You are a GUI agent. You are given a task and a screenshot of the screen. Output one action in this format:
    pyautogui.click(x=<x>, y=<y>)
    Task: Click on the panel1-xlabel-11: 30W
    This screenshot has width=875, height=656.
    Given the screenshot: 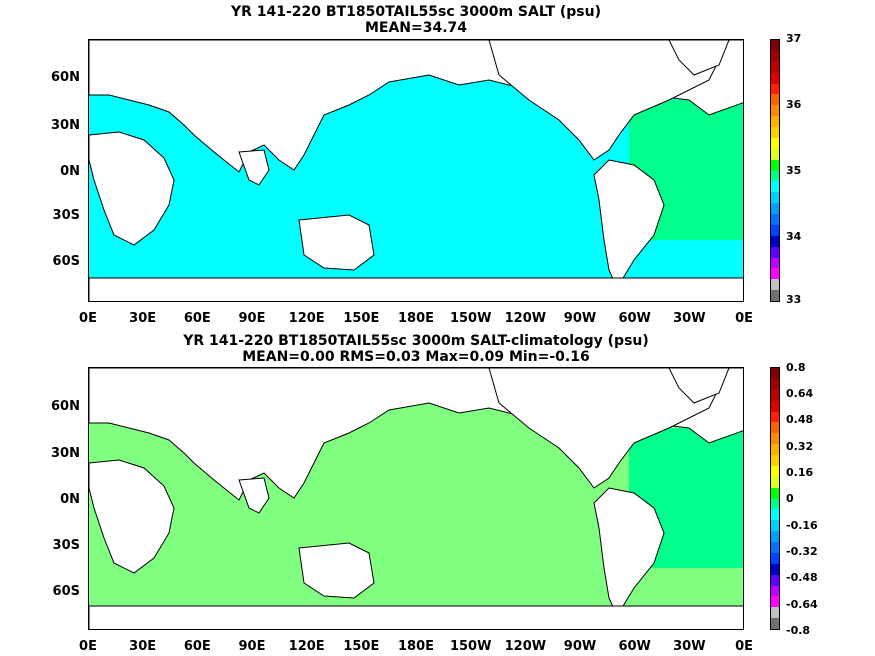 What is the action you would take?
    pyautogui.click(x=689, y=318)
    